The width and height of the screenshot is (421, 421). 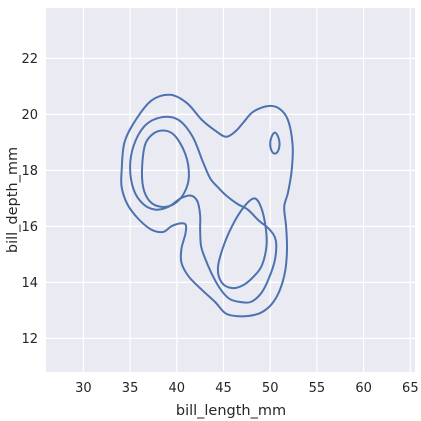 What do you see at coordinates (317, 388) in the screenshot?
I see `x-tick-label: 55` at bounding box center [317, 388].